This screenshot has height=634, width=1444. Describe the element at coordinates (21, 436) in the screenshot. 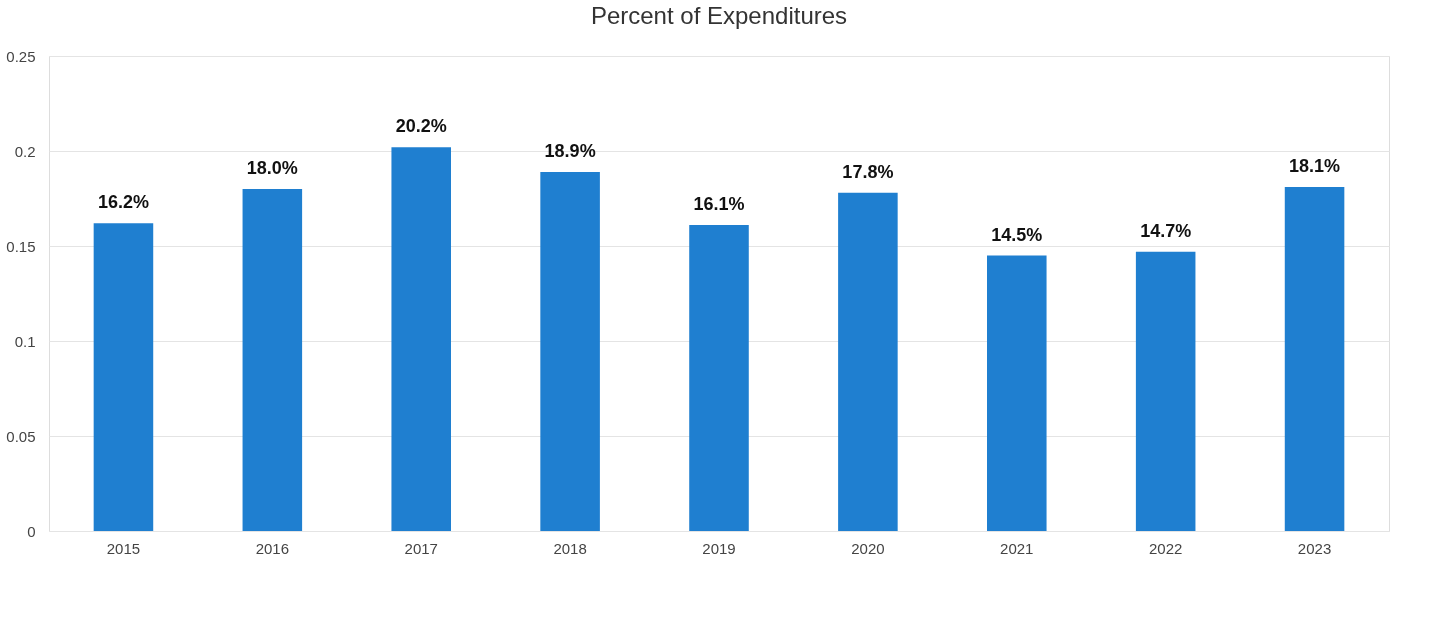

I see `y-tick-label: 0.05` at that location.